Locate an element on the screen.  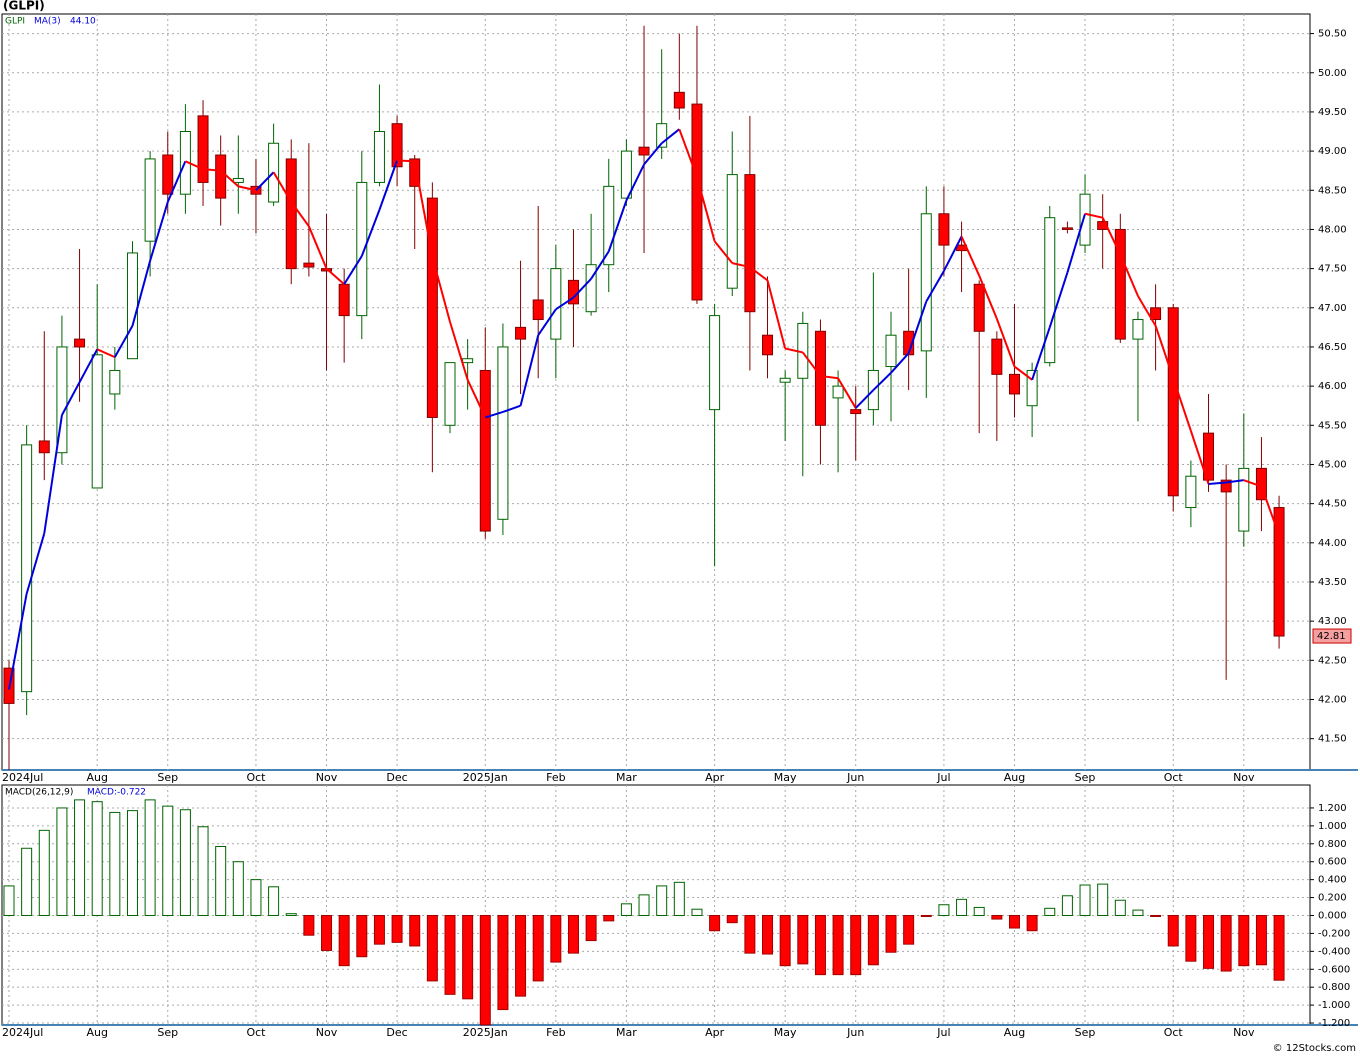
y-tick-label: 44.00 is located at coordinates (1332, 543).